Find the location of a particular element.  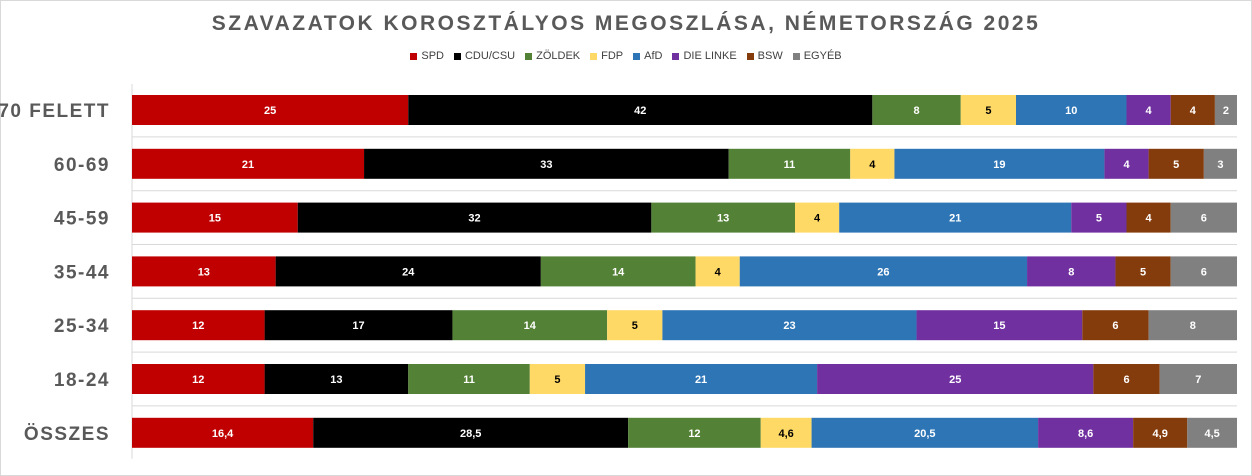

bar-value-label: 4,6 is located at coordinates (786, 434).